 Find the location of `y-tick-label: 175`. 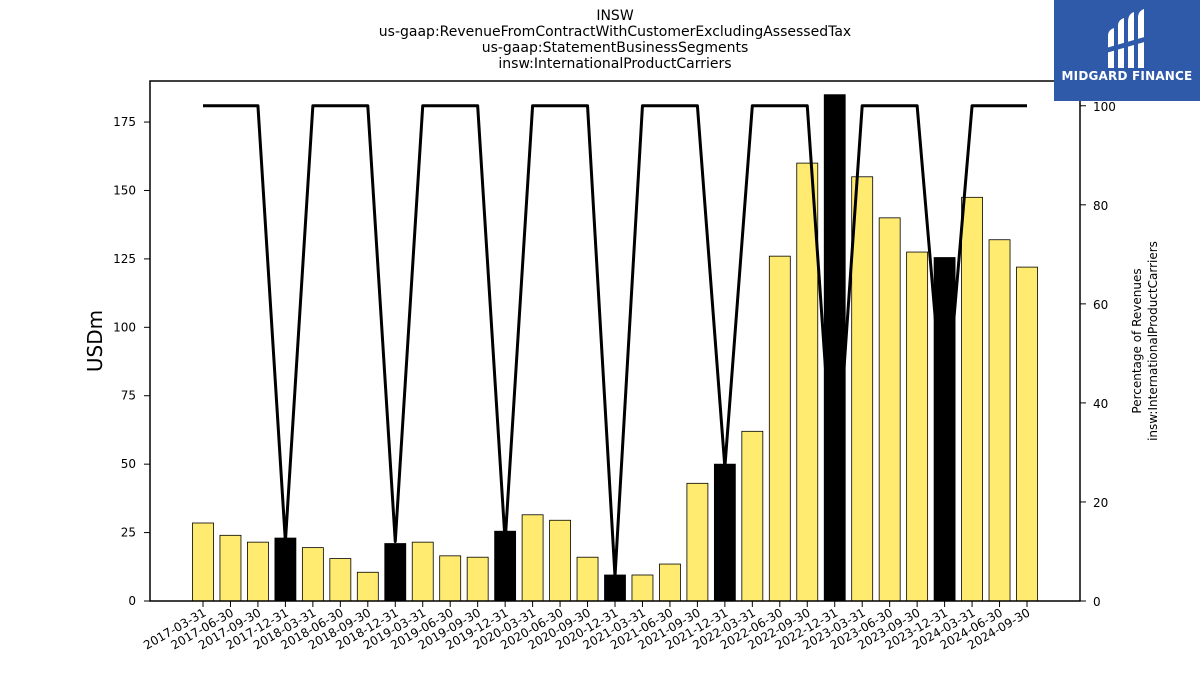

y-tick-label: 175 is located at coordinates (124, 122).